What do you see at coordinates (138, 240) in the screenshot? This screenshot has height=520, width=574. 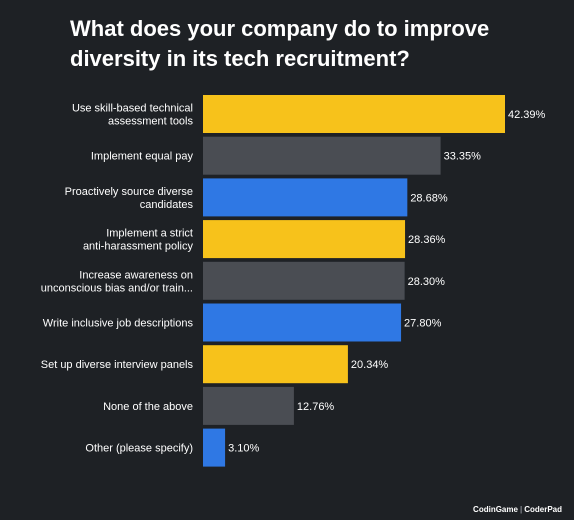 I see `category-label-4: Implement a strict anti-harassment policy` at bounding box center [138, 240].